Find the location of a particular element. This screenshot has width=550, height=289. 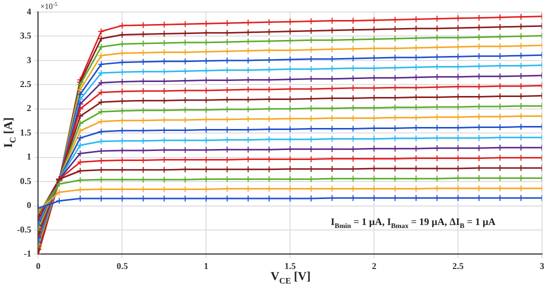

x-tick-label: 1 is located at coordinates (206, 265).